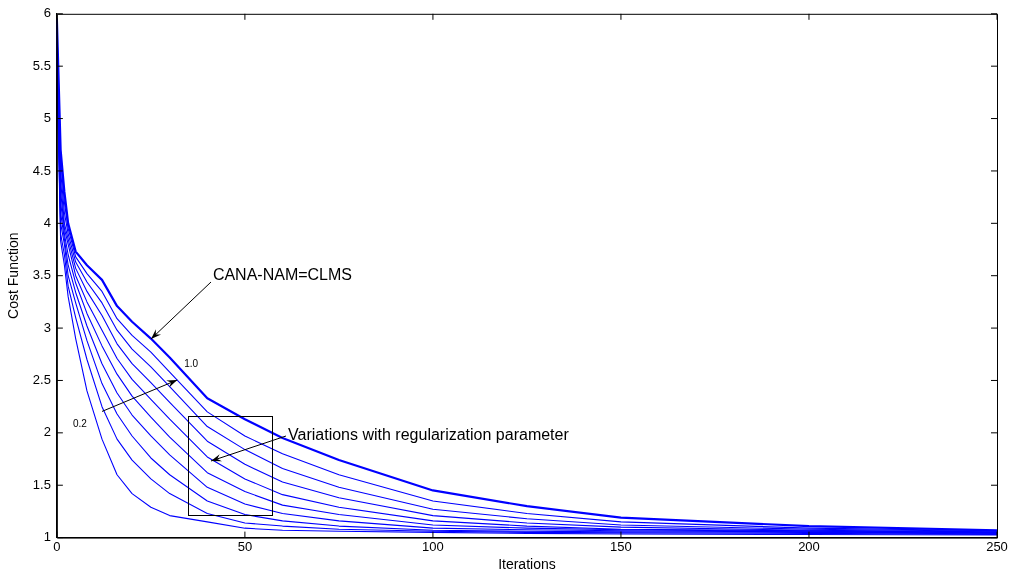 The image size is (1011, 576). Describe the element at coordinates (41, 380) in the screenshot. I see `y-tick-label: 2.5` at that location.